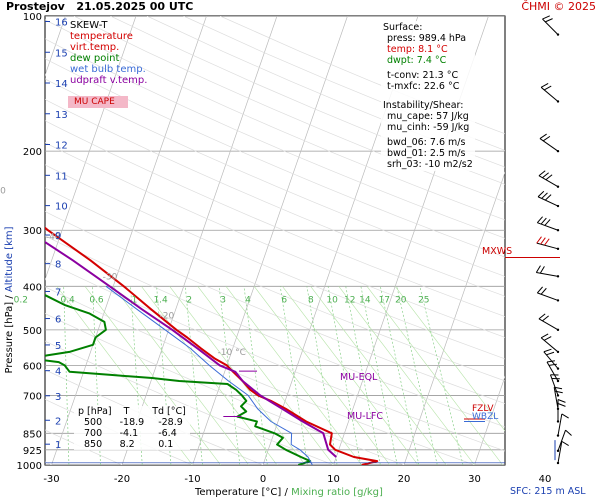  What do you see at coordinates (61, 115) in the screenshot?
I see `altitude-tick-label: 13` at bounding box center [61, 115].